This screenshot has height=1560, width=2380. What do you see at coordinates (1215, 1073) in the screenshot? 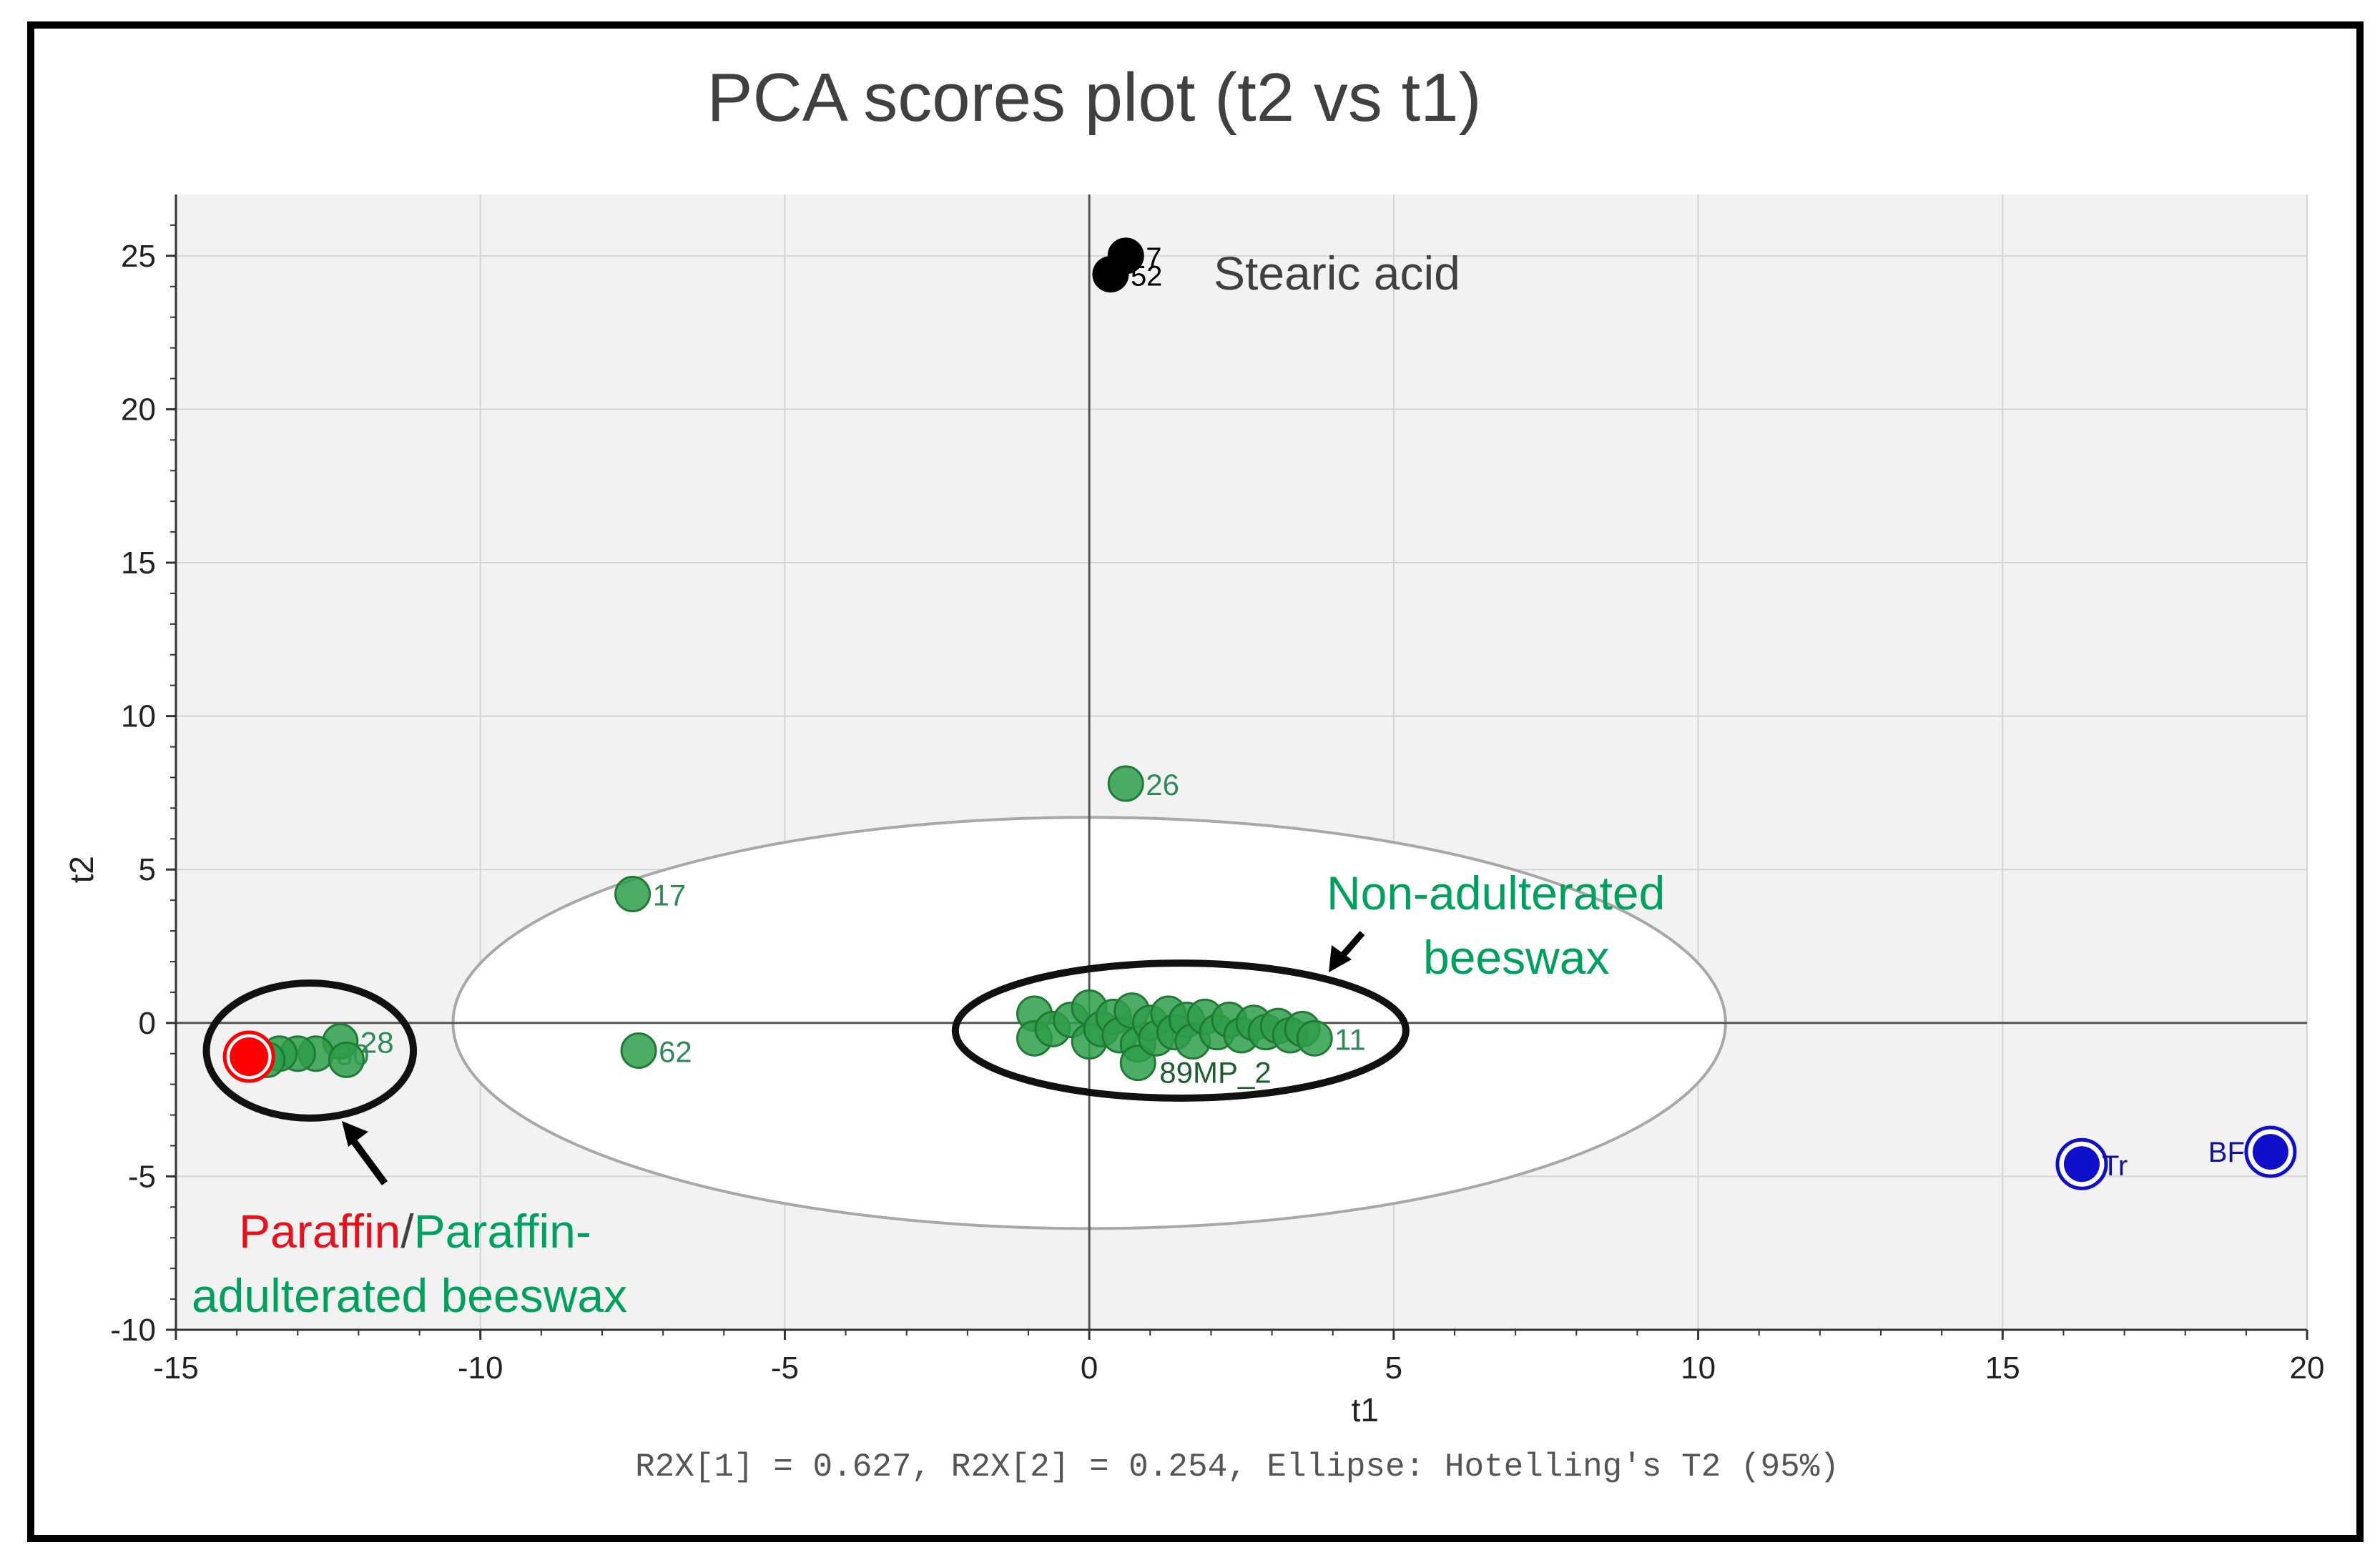
I see `data-point-label: 89MP_2` at bounding box center [1215, 1073].